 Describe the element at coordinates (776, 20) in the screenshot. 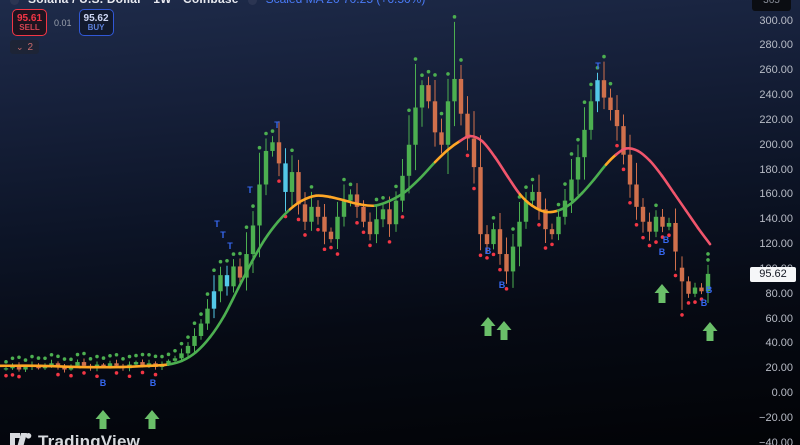

I see `price-tick-label: 300.00` at that location.